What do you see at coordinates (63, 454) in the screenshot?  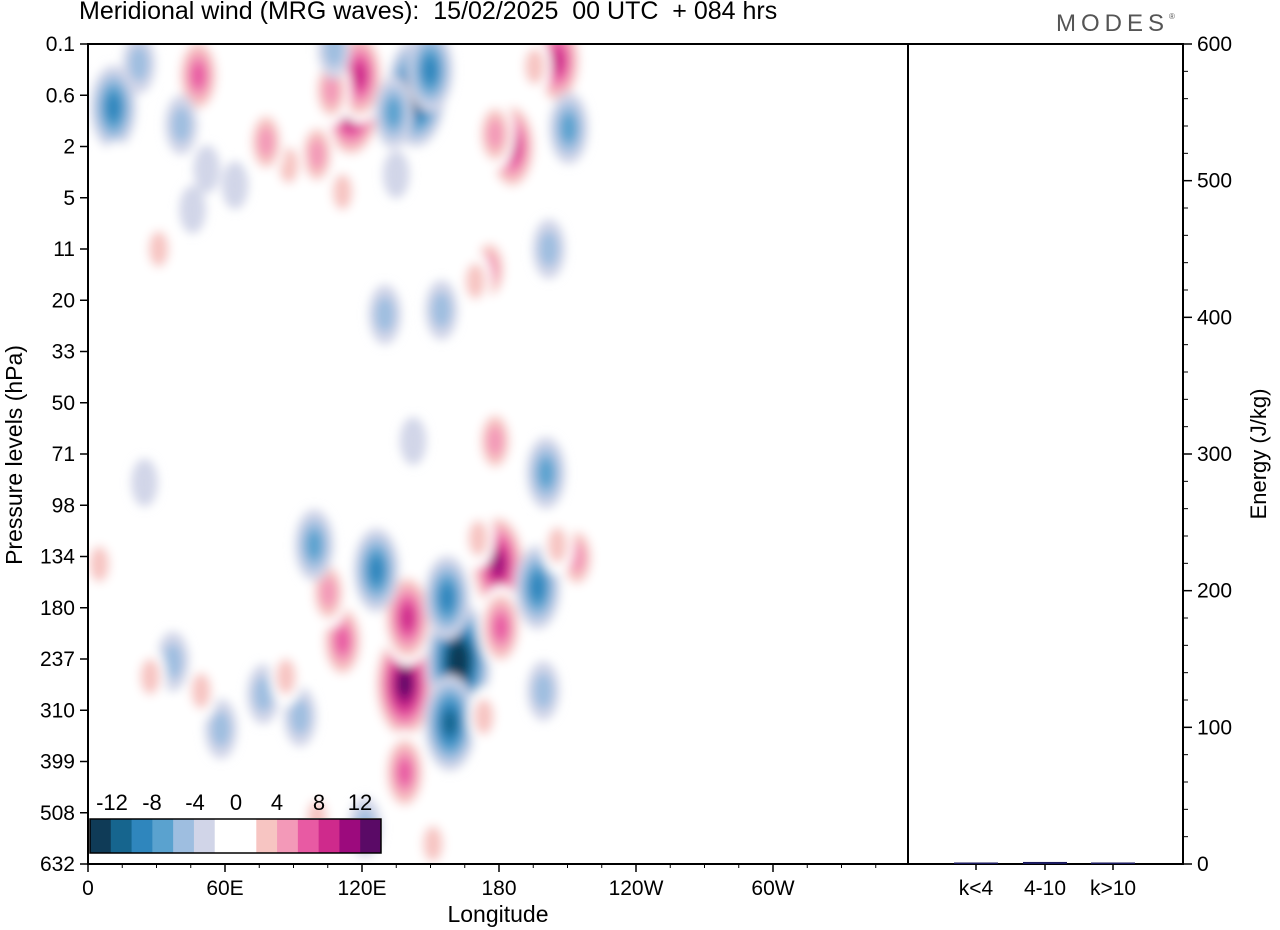 I see `y-tick-label: 71` at bounding box center [63, 454].